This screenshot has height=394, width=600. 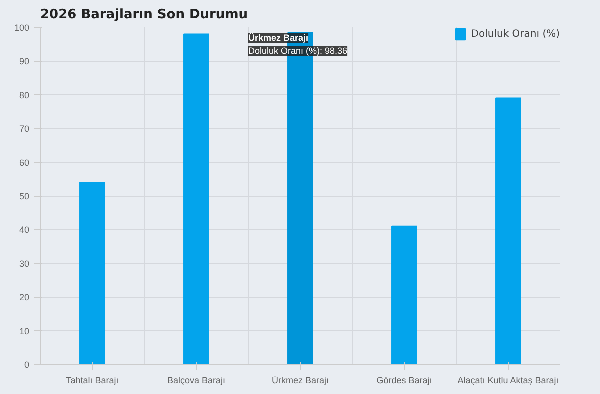 I want to click on x-tick-label: Ürkmez Barajı, so click(x=301, y=381).